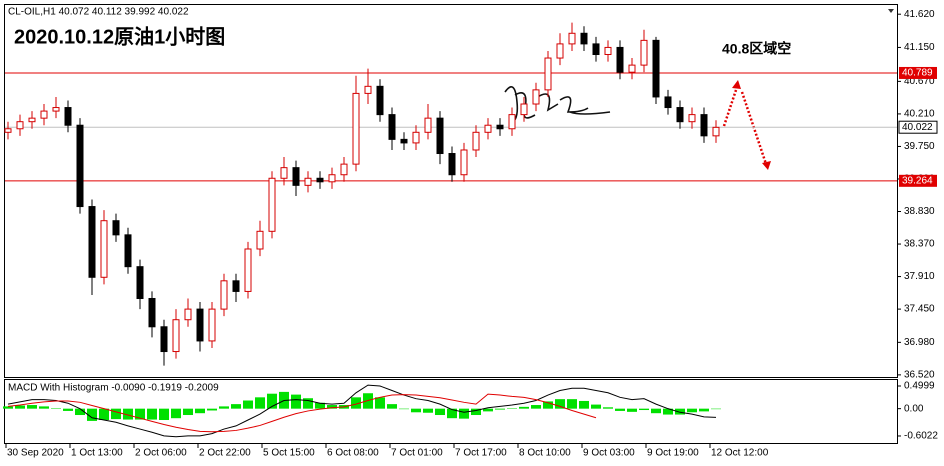 This screenshot has width=944, height=466. I want to click on chart-header: CL-OIL,H1 40.072 40.112 39.992 40.022, so click(98, 12).